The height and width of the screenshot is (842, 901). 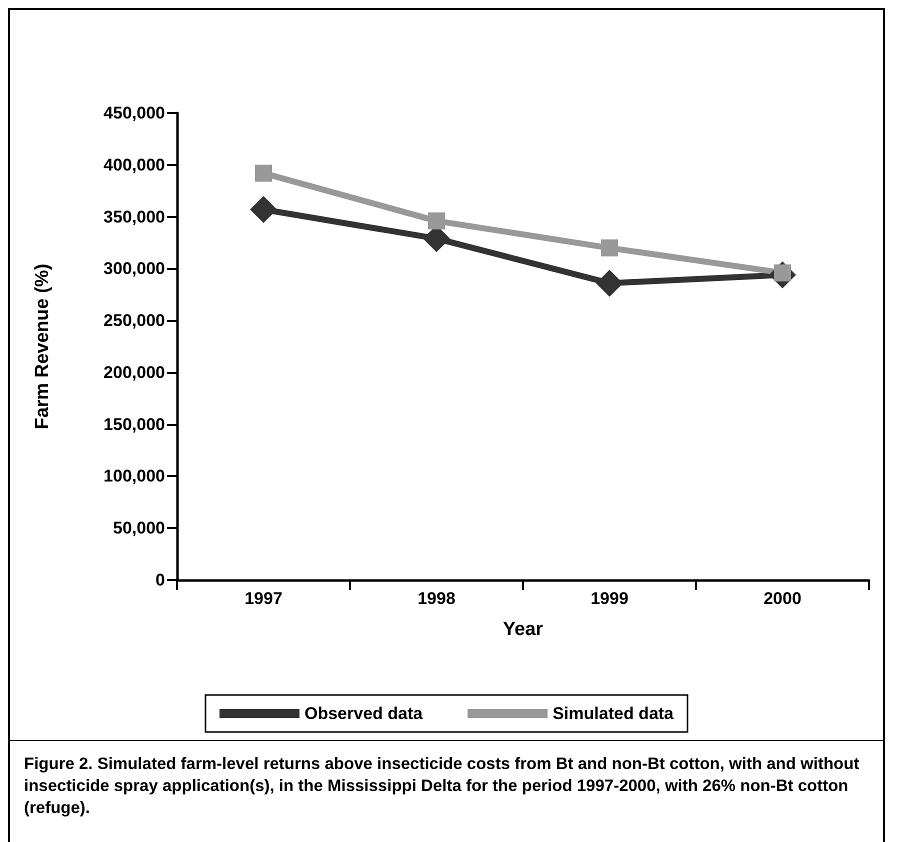 What do you see at coordinates (134, 164) in the screenshot?
I see `y-tick-label: 400,000` at bounding box center [134, 164].